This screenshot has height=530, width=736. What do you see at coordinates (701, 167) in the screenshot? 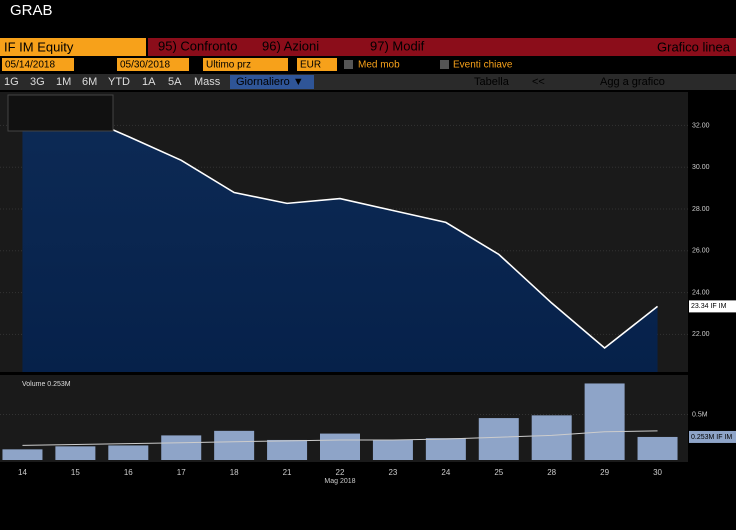
I see `y-tick-label: 30.00` at bounding box center [701, 167].